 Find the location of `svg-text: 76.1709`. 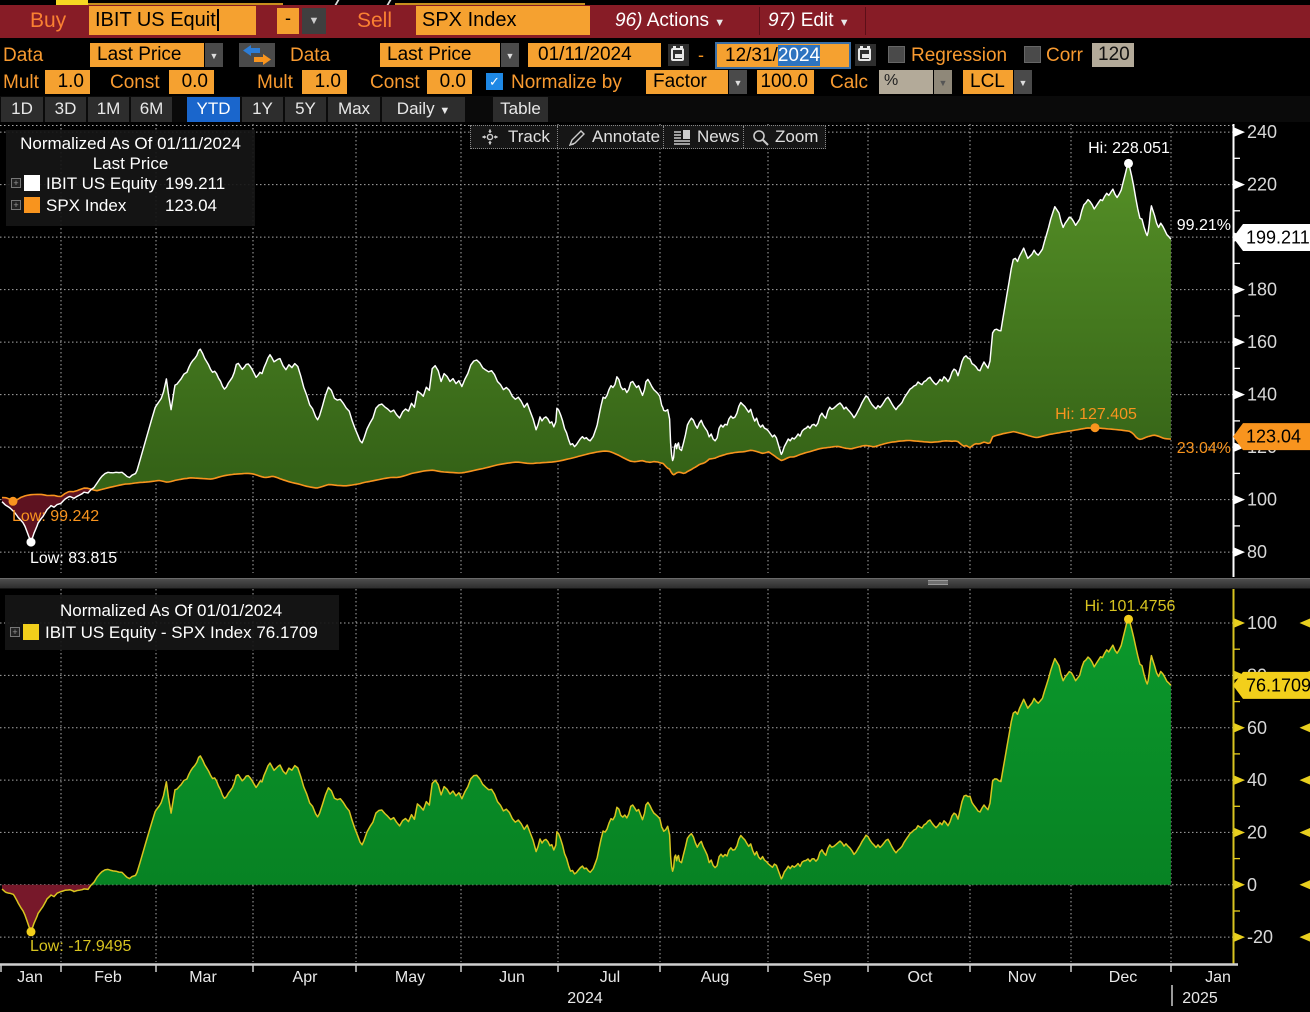

svg-text: 76.1709 is located at coordinates (1278, 685).